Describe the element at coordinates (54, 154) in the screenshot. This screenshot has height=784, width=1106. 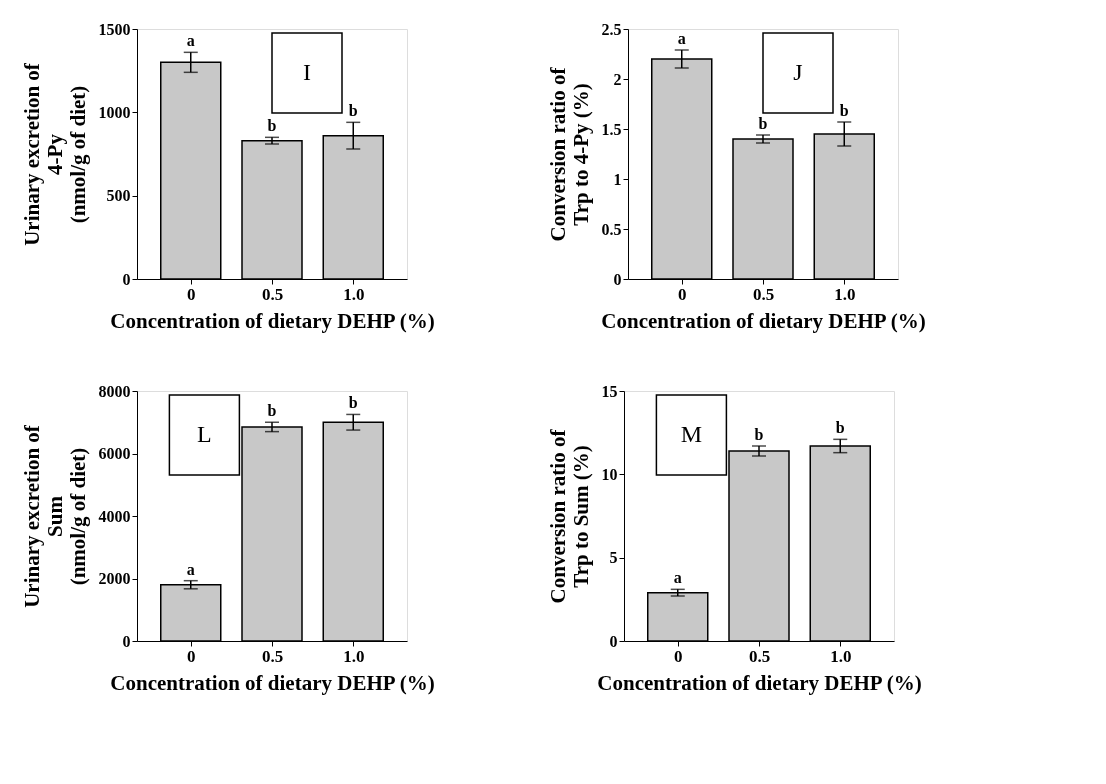
I see `y-axis-title: Urinary excretion of 4-Py (nmol/g of diet)` at that location.